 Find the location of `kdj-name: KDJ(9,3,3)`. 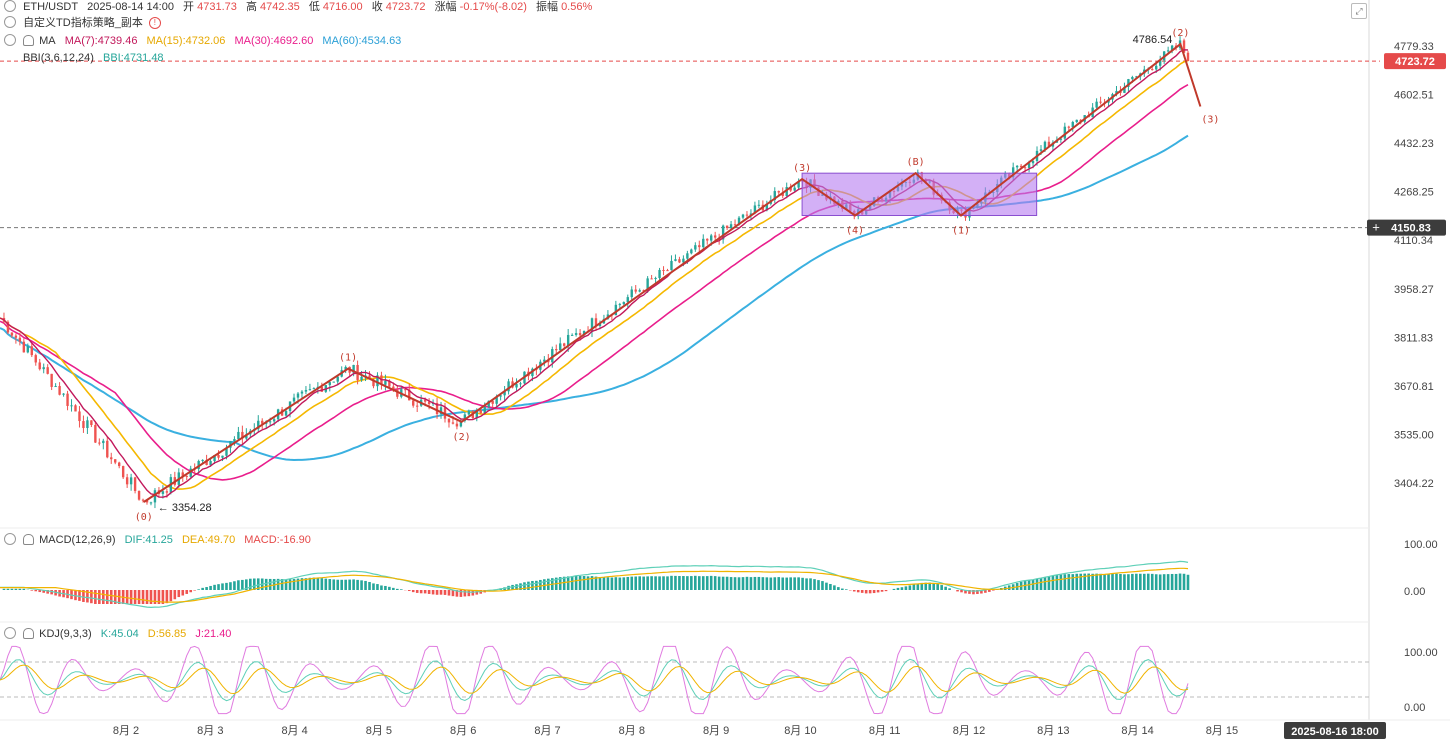

kdj-name: KDJ(9,3,3) is located at coordinates (65, 634).